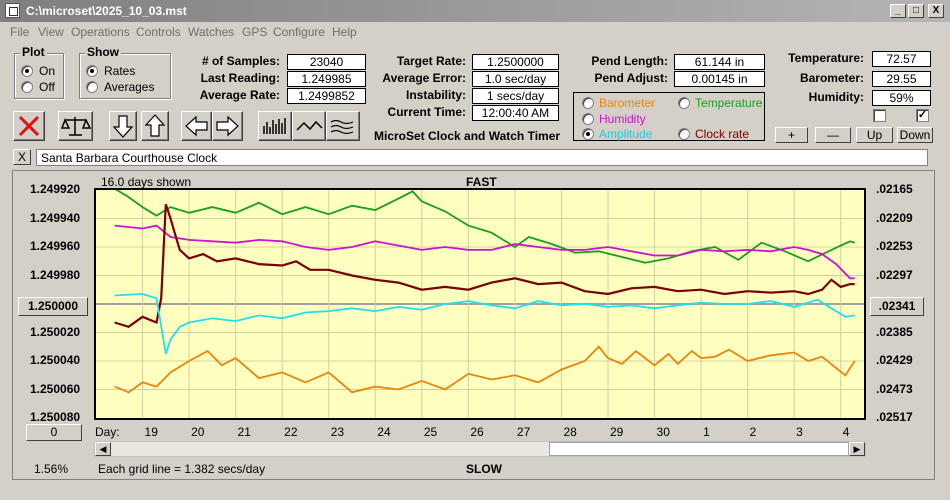 The height and width of the screenshot is (500, 950). What do you see at coordinates (481, 182) in the screenshot?
I see `fast-label: FAST` at bounding box center [481, 182].